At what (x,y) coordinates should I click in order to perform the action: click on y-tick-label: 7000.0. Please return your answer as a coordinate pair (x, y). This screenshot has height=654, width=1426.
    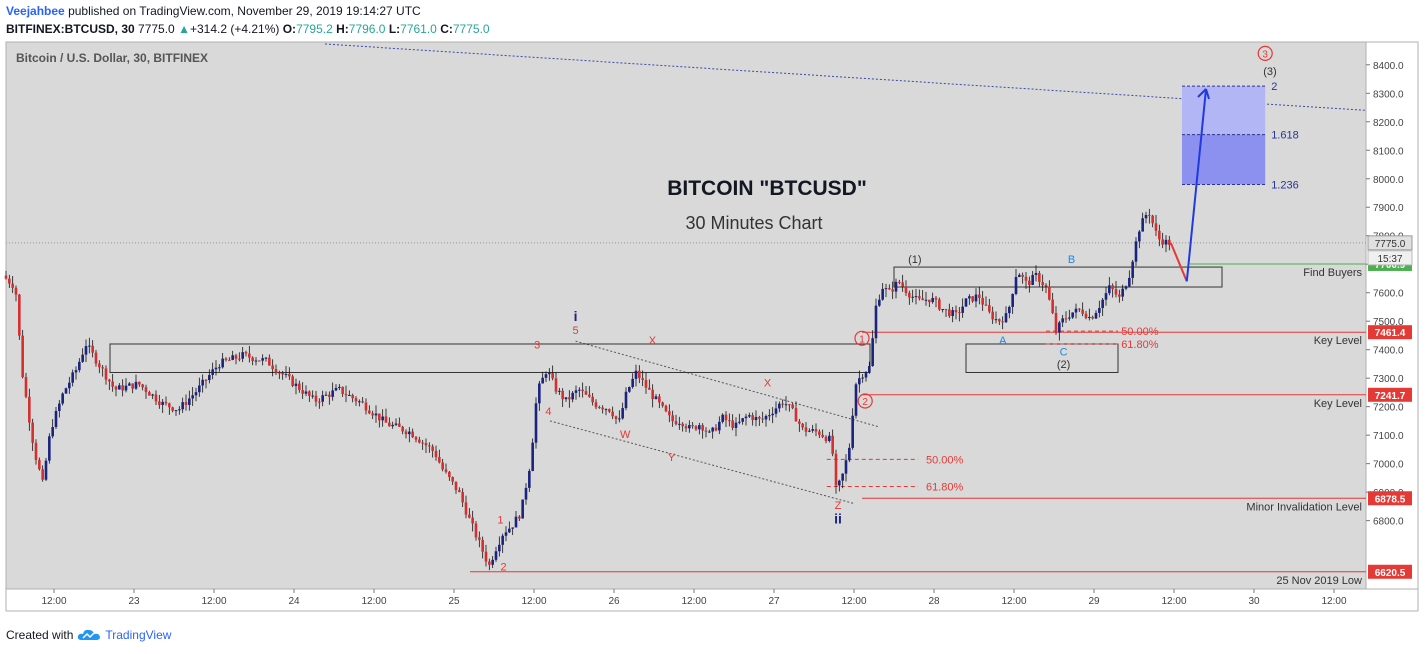
    Looking at the image, I should click on (1388, 465).